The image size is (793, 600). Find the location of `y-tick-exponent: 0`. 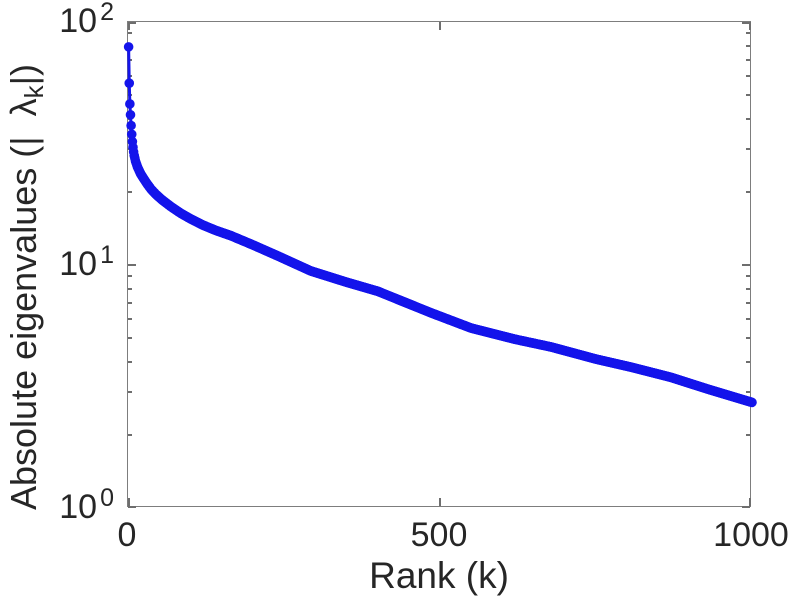

y-tick-exponent: 0 is located at coordinates (107, 498).